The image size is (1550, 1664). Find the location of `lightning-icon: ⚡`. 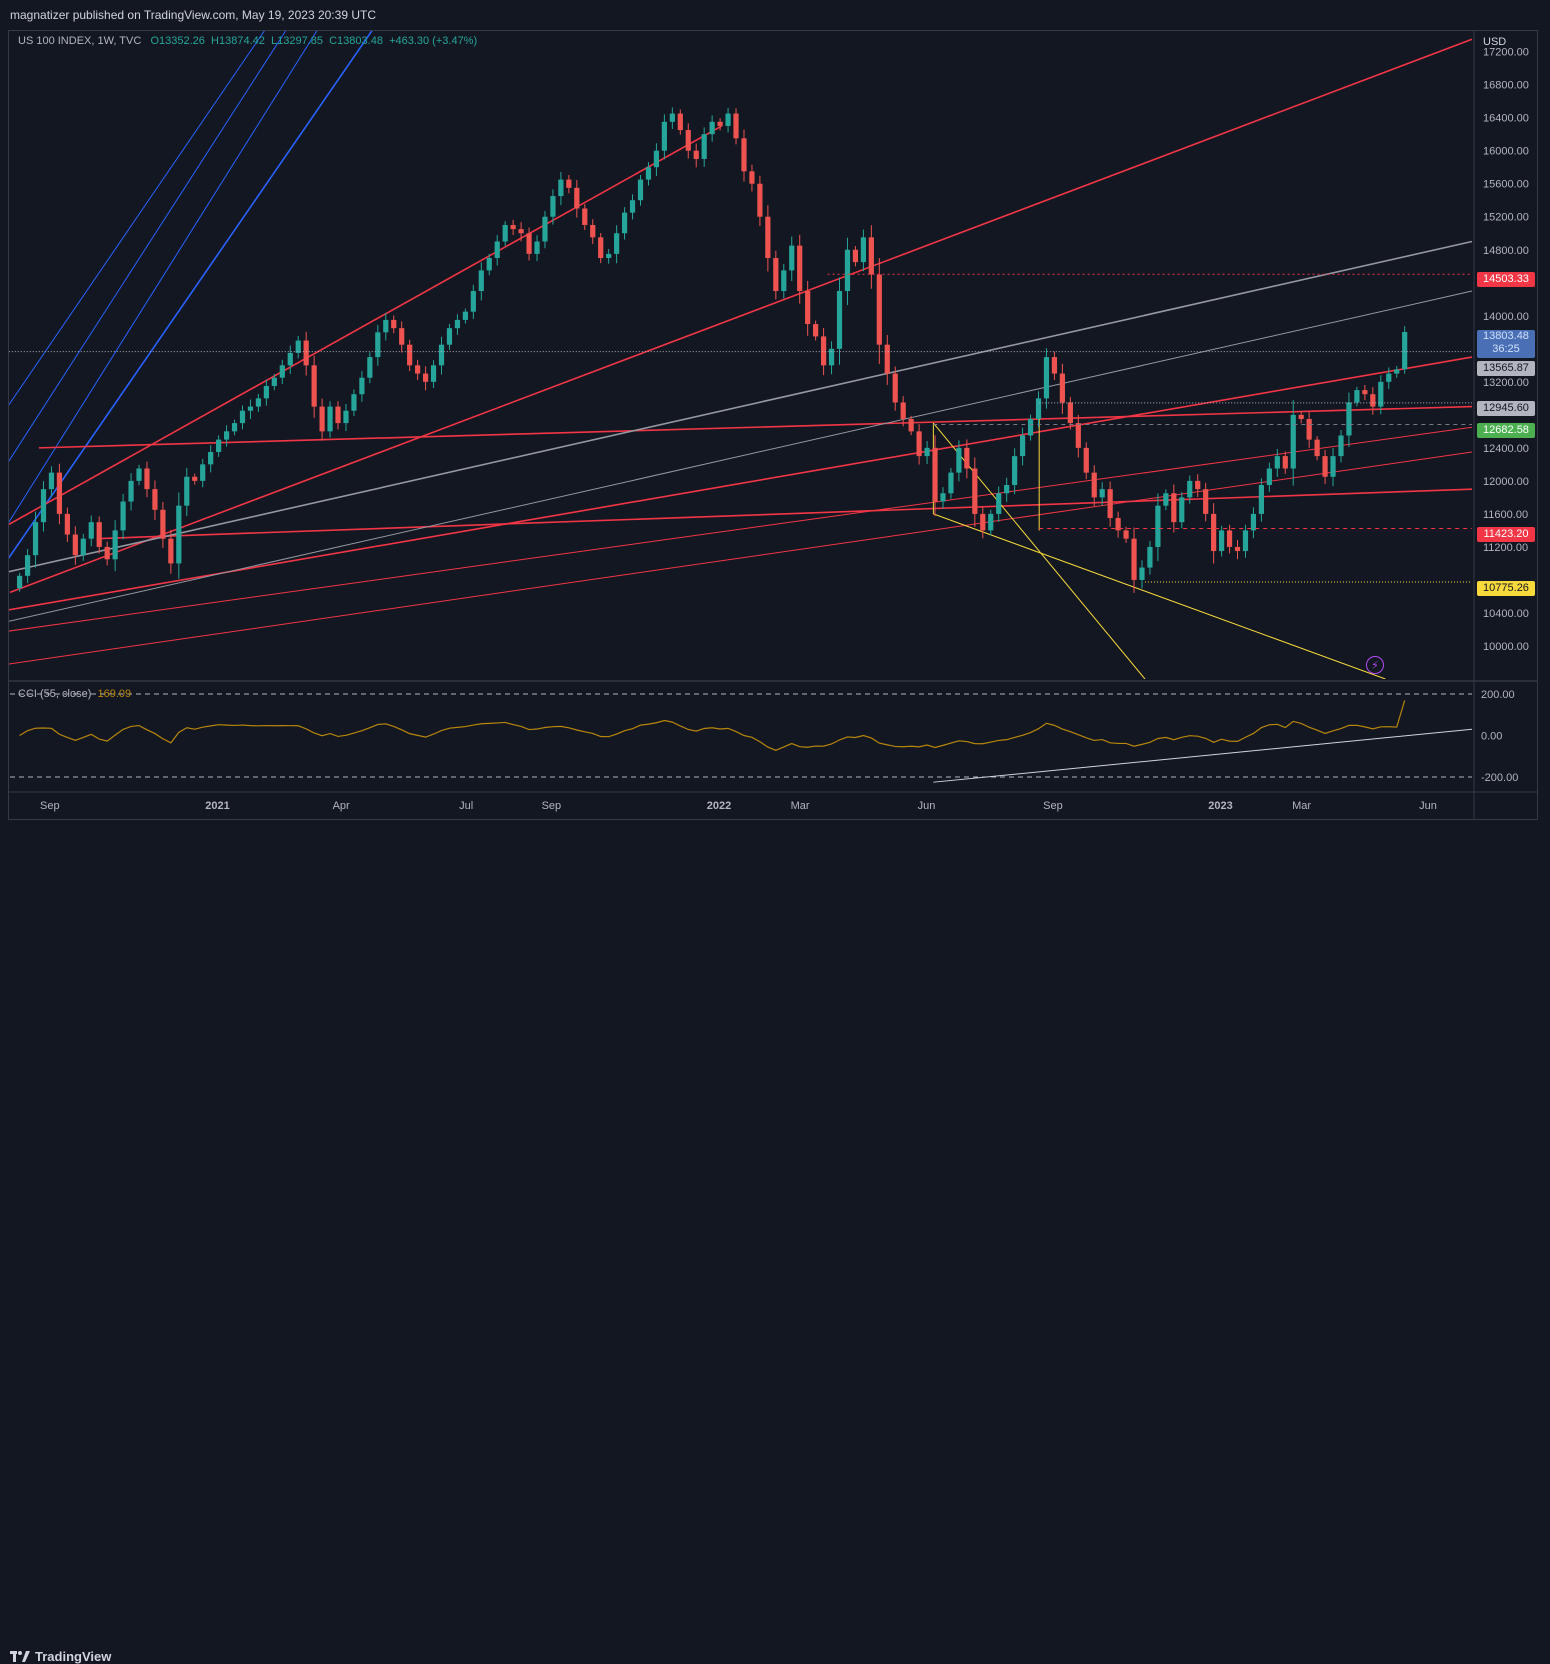

lightning-icon: ⚡ is located at coordinates (1375, 665).